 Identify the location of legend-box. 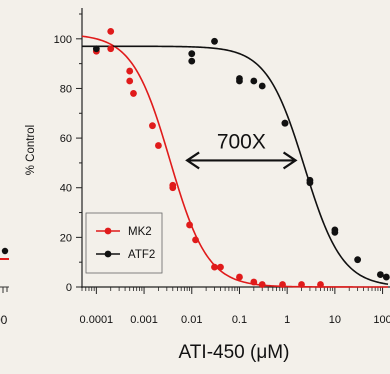
(124, 243).